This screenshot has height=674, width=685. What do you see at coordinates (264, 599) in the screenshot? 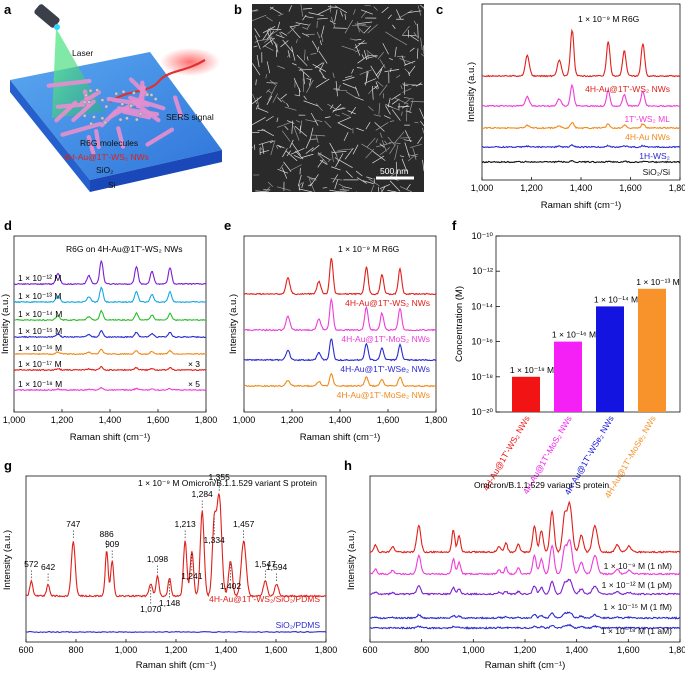
I see `series-label-g-0: 4H-Au@1T'-WS₂/SiO₂/PDMS` at bounding box center [264, 599].